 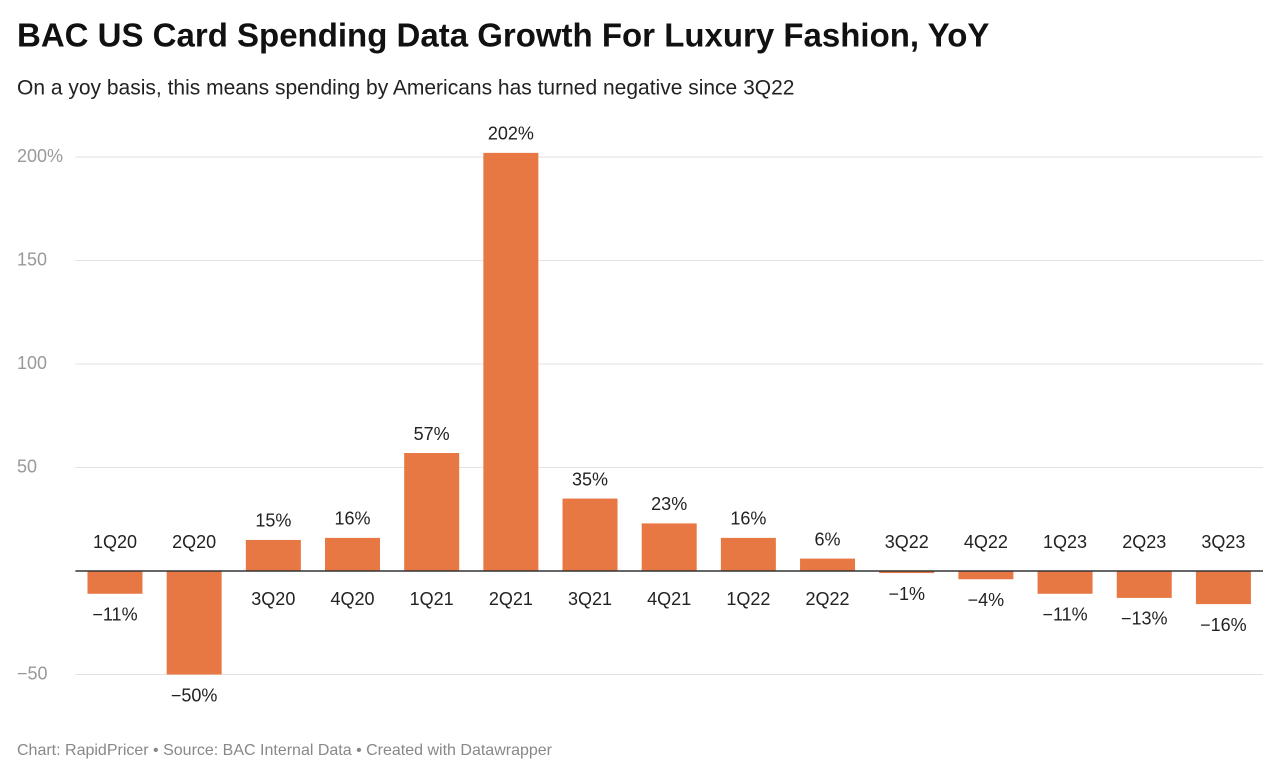 What do you see at coordinates (590, 479) in the screenshot?
I see `value-label: 35%` at bounding box center [590, 479].